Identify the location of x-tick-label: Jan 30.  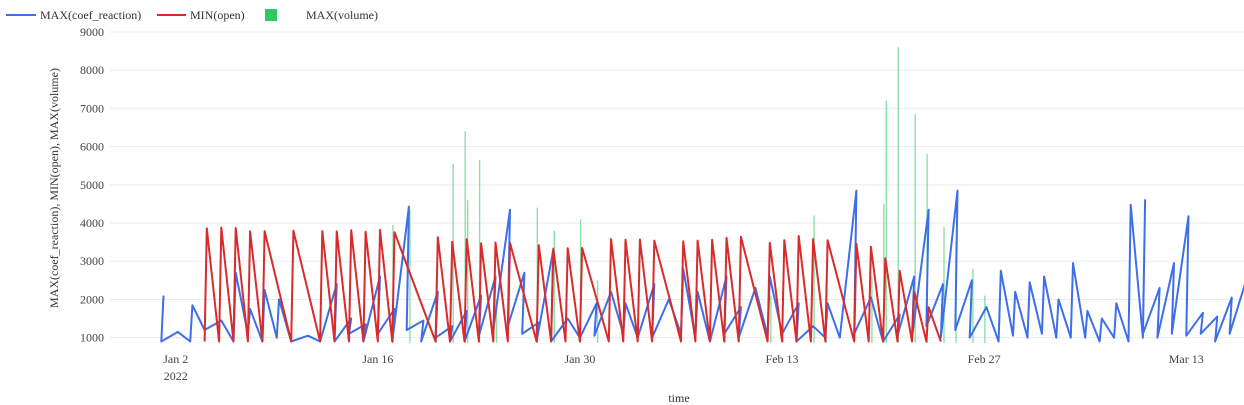
(579, 359).